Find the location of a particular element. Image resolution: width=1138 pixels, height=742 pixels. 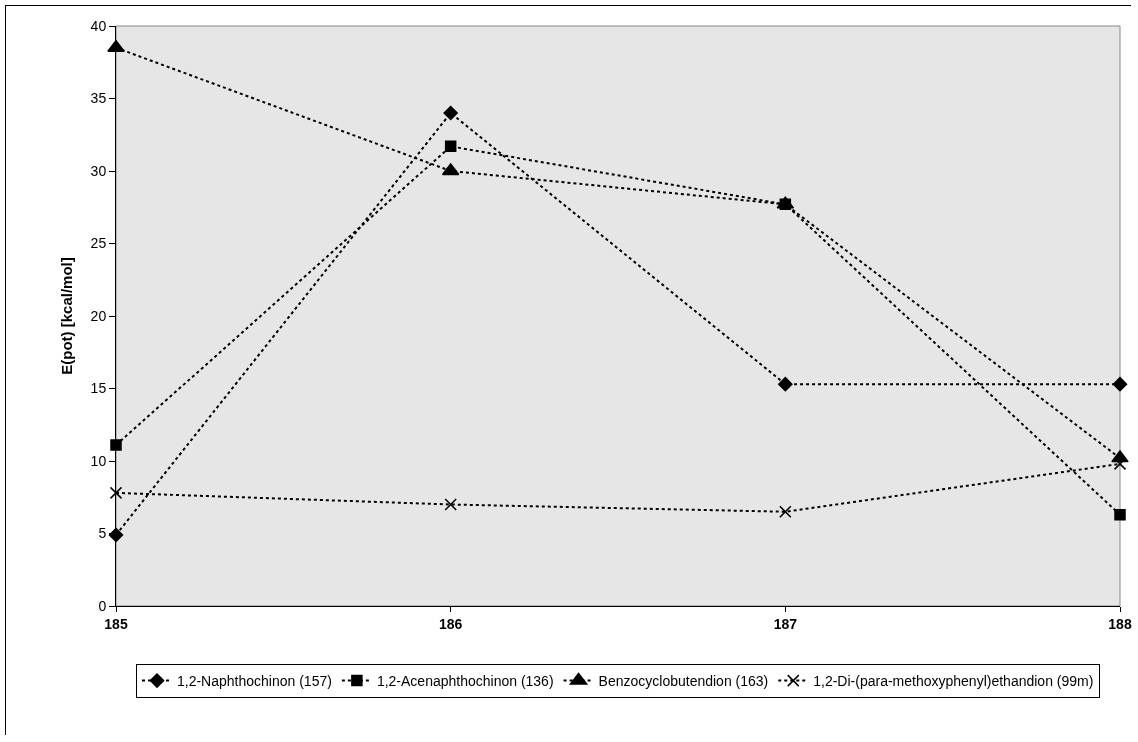

x-tick-label: 188 is located at coordinates (1120, 623).